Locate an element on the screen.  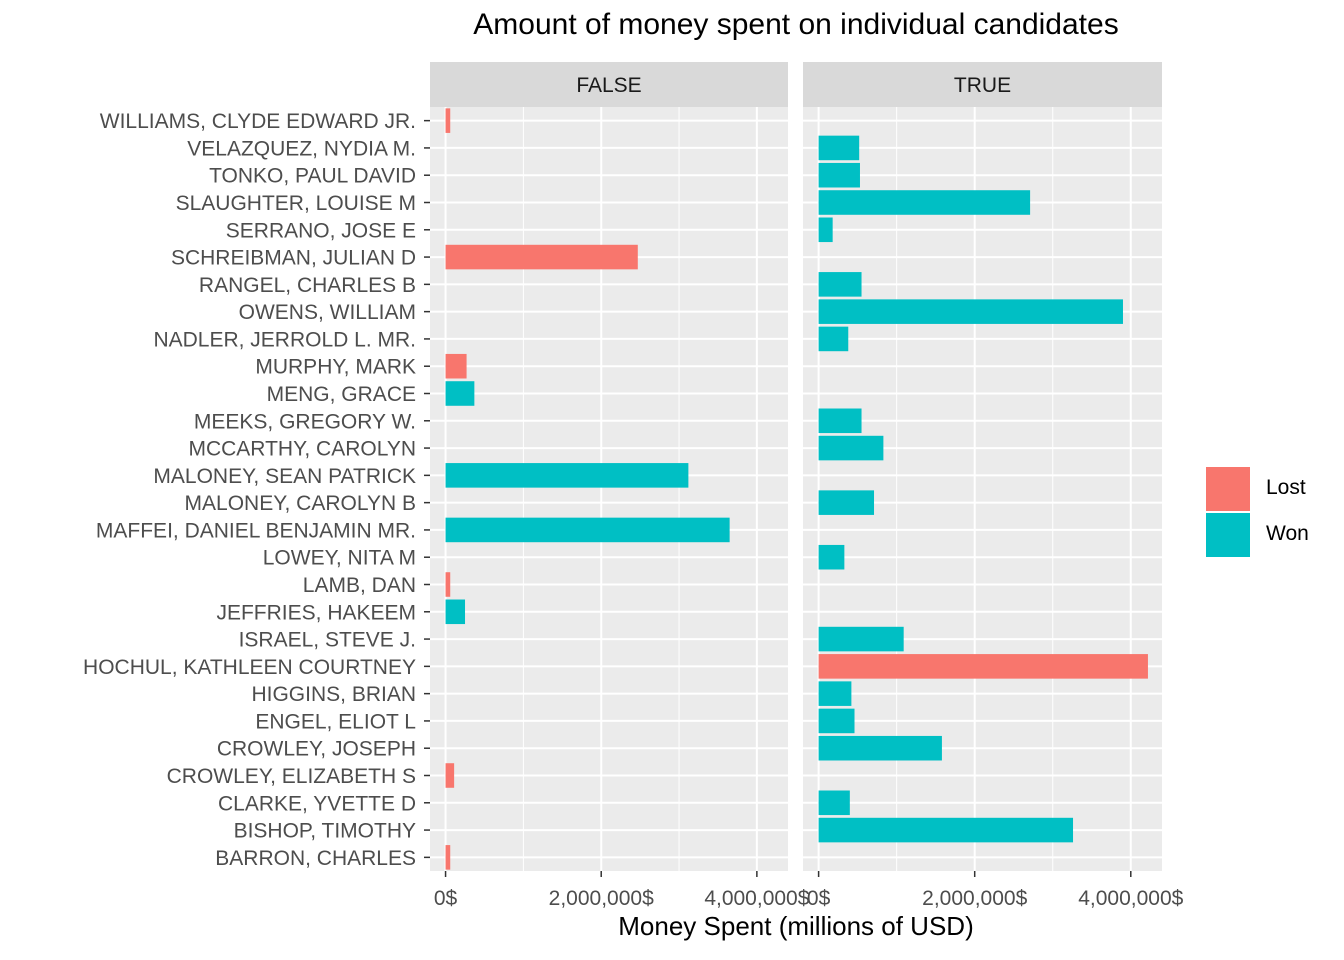
y-tick-label-tonko-paul-david: TONKO, PAUL DAVID is located at coordinates (312, 176).